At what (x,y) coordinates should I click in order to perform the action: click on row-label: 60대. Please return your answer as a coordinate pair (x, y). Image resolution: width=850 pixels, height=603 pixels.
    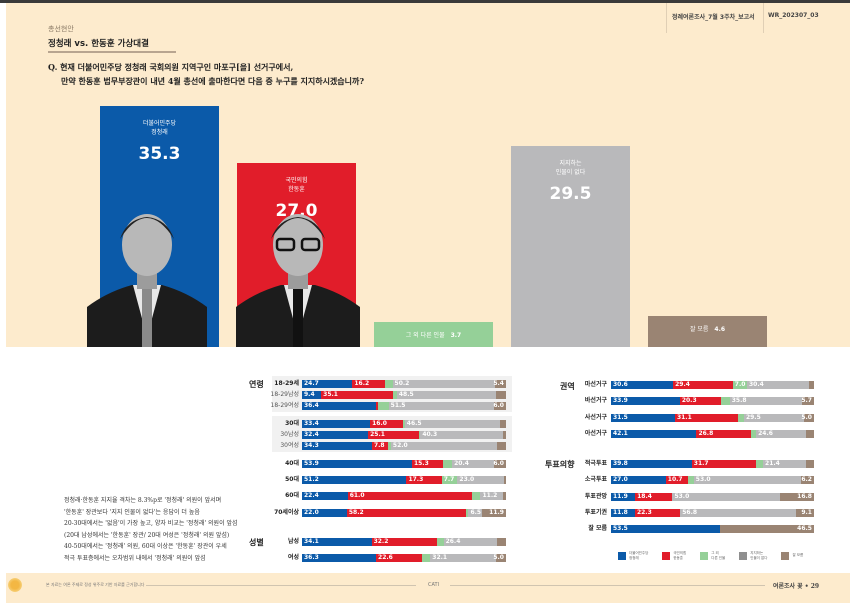
    Looking at the image, I should click on (292, 495).